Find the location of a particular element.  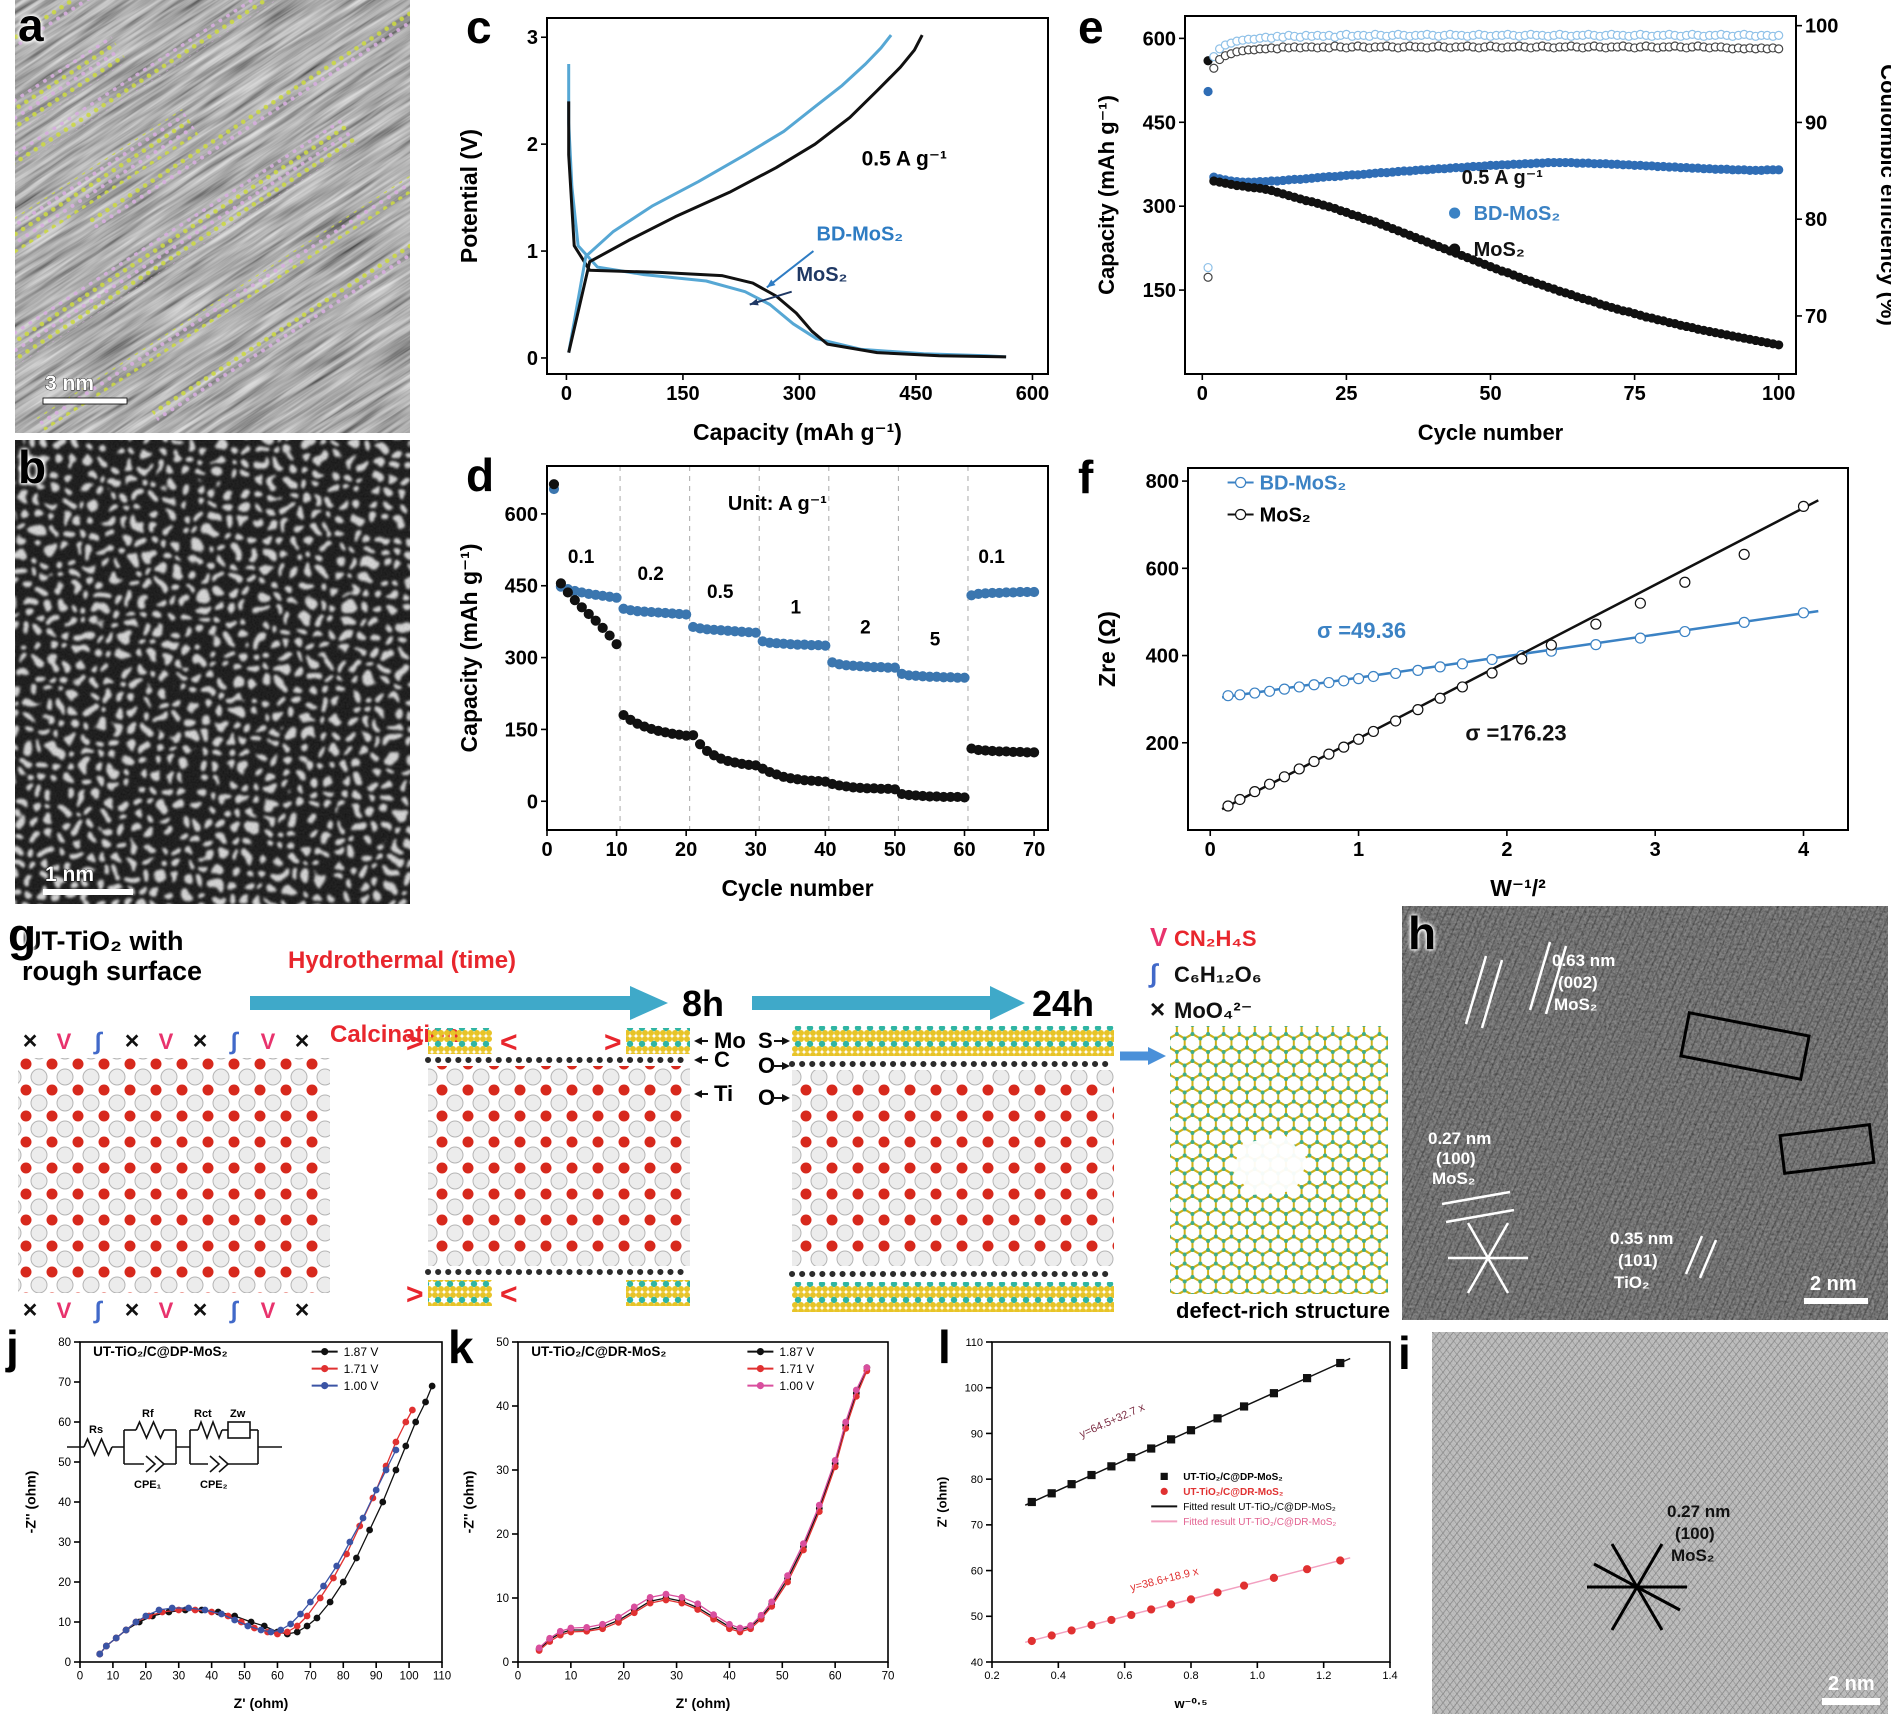

svg-text: 1 is located at coordinates (532, 252).